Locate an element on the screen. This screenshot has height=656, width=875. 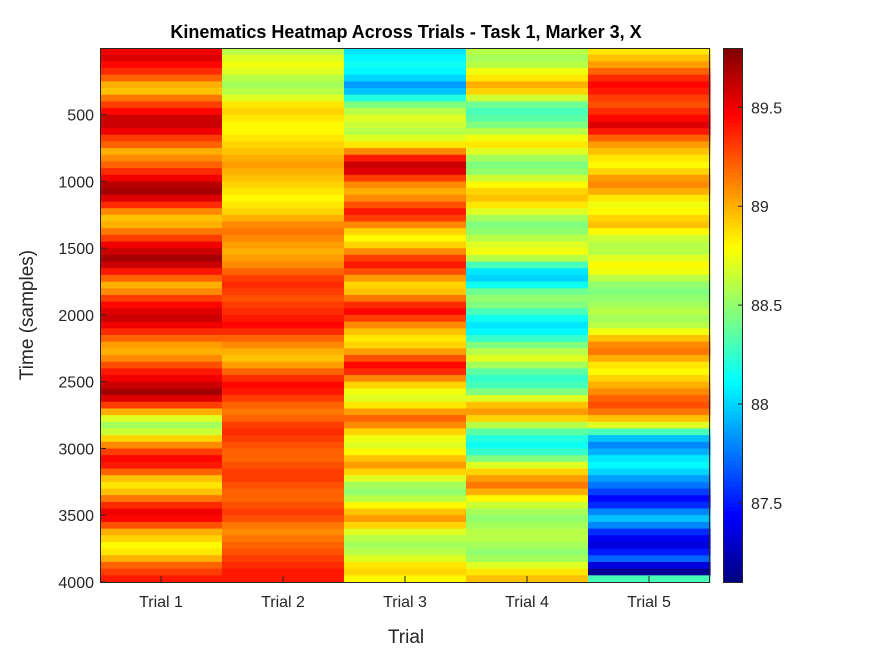
y-tick-label: 1000 is located at coordinates (76, 182).